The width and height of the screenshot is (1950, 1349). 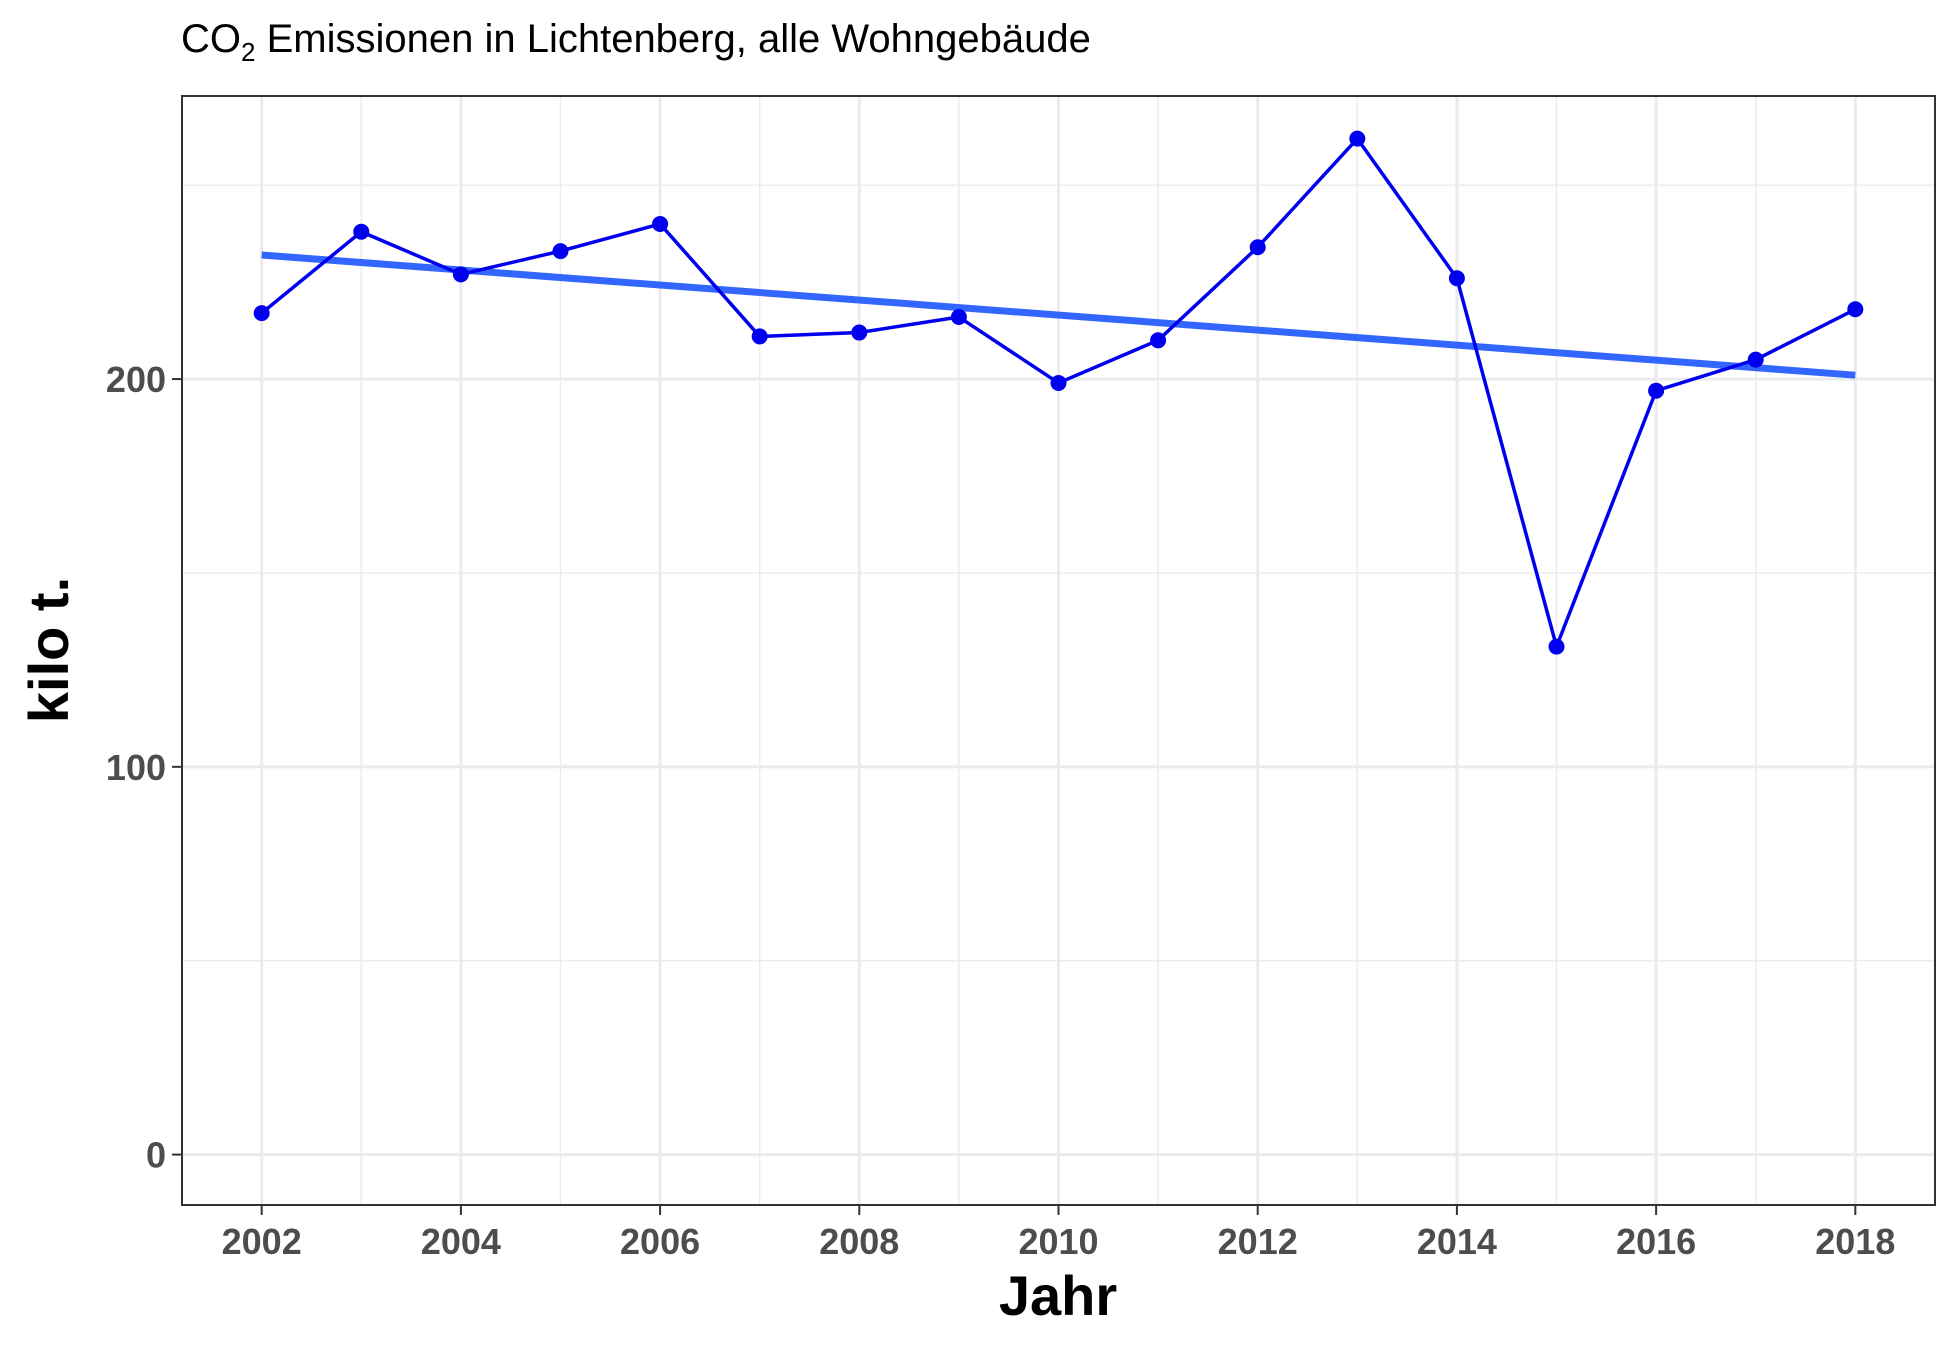 What do you see at coordinates (1656, 1241) in the screenshot?
I see `x-tick-label: 2016` at bounding box center [1656, 1241].